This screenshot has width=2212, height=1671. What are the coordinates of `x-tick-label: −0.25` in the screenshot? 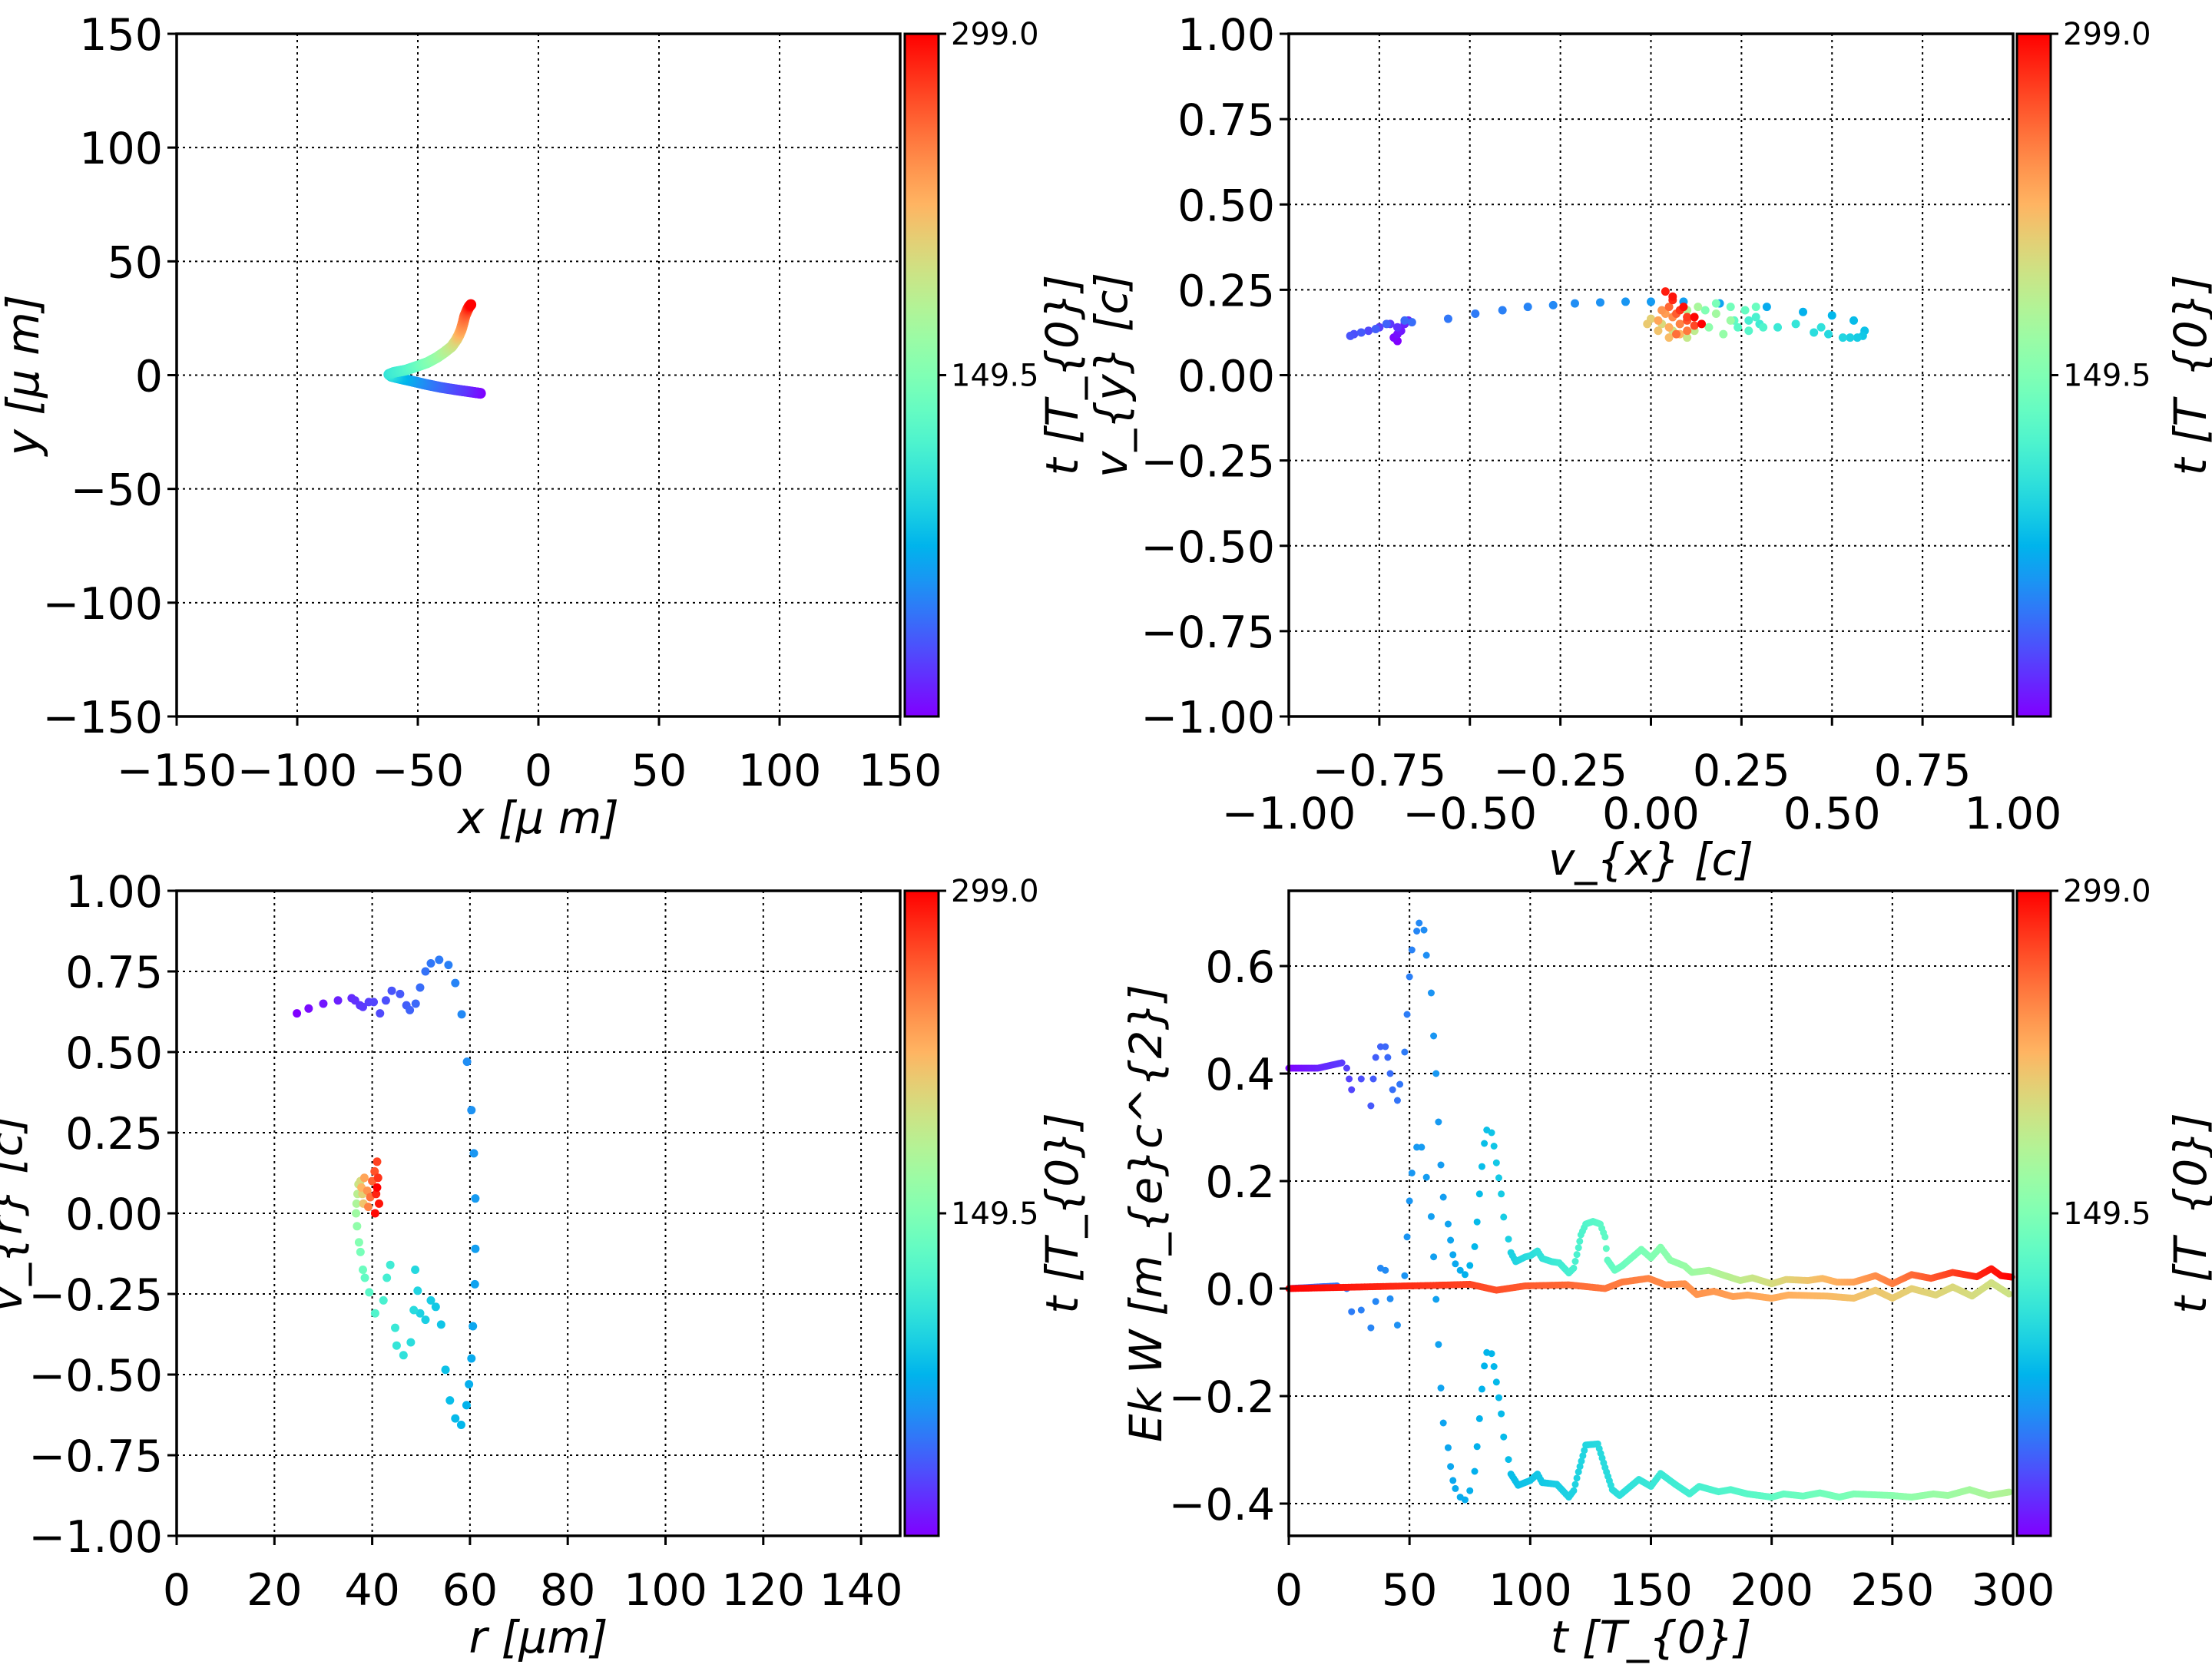 It's located at (1560, 771).